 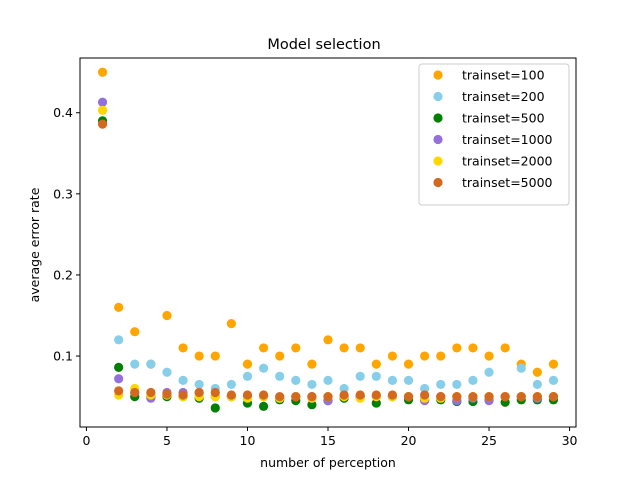 I want to click on chart-title: Model selection, so click(x=323, y=45).